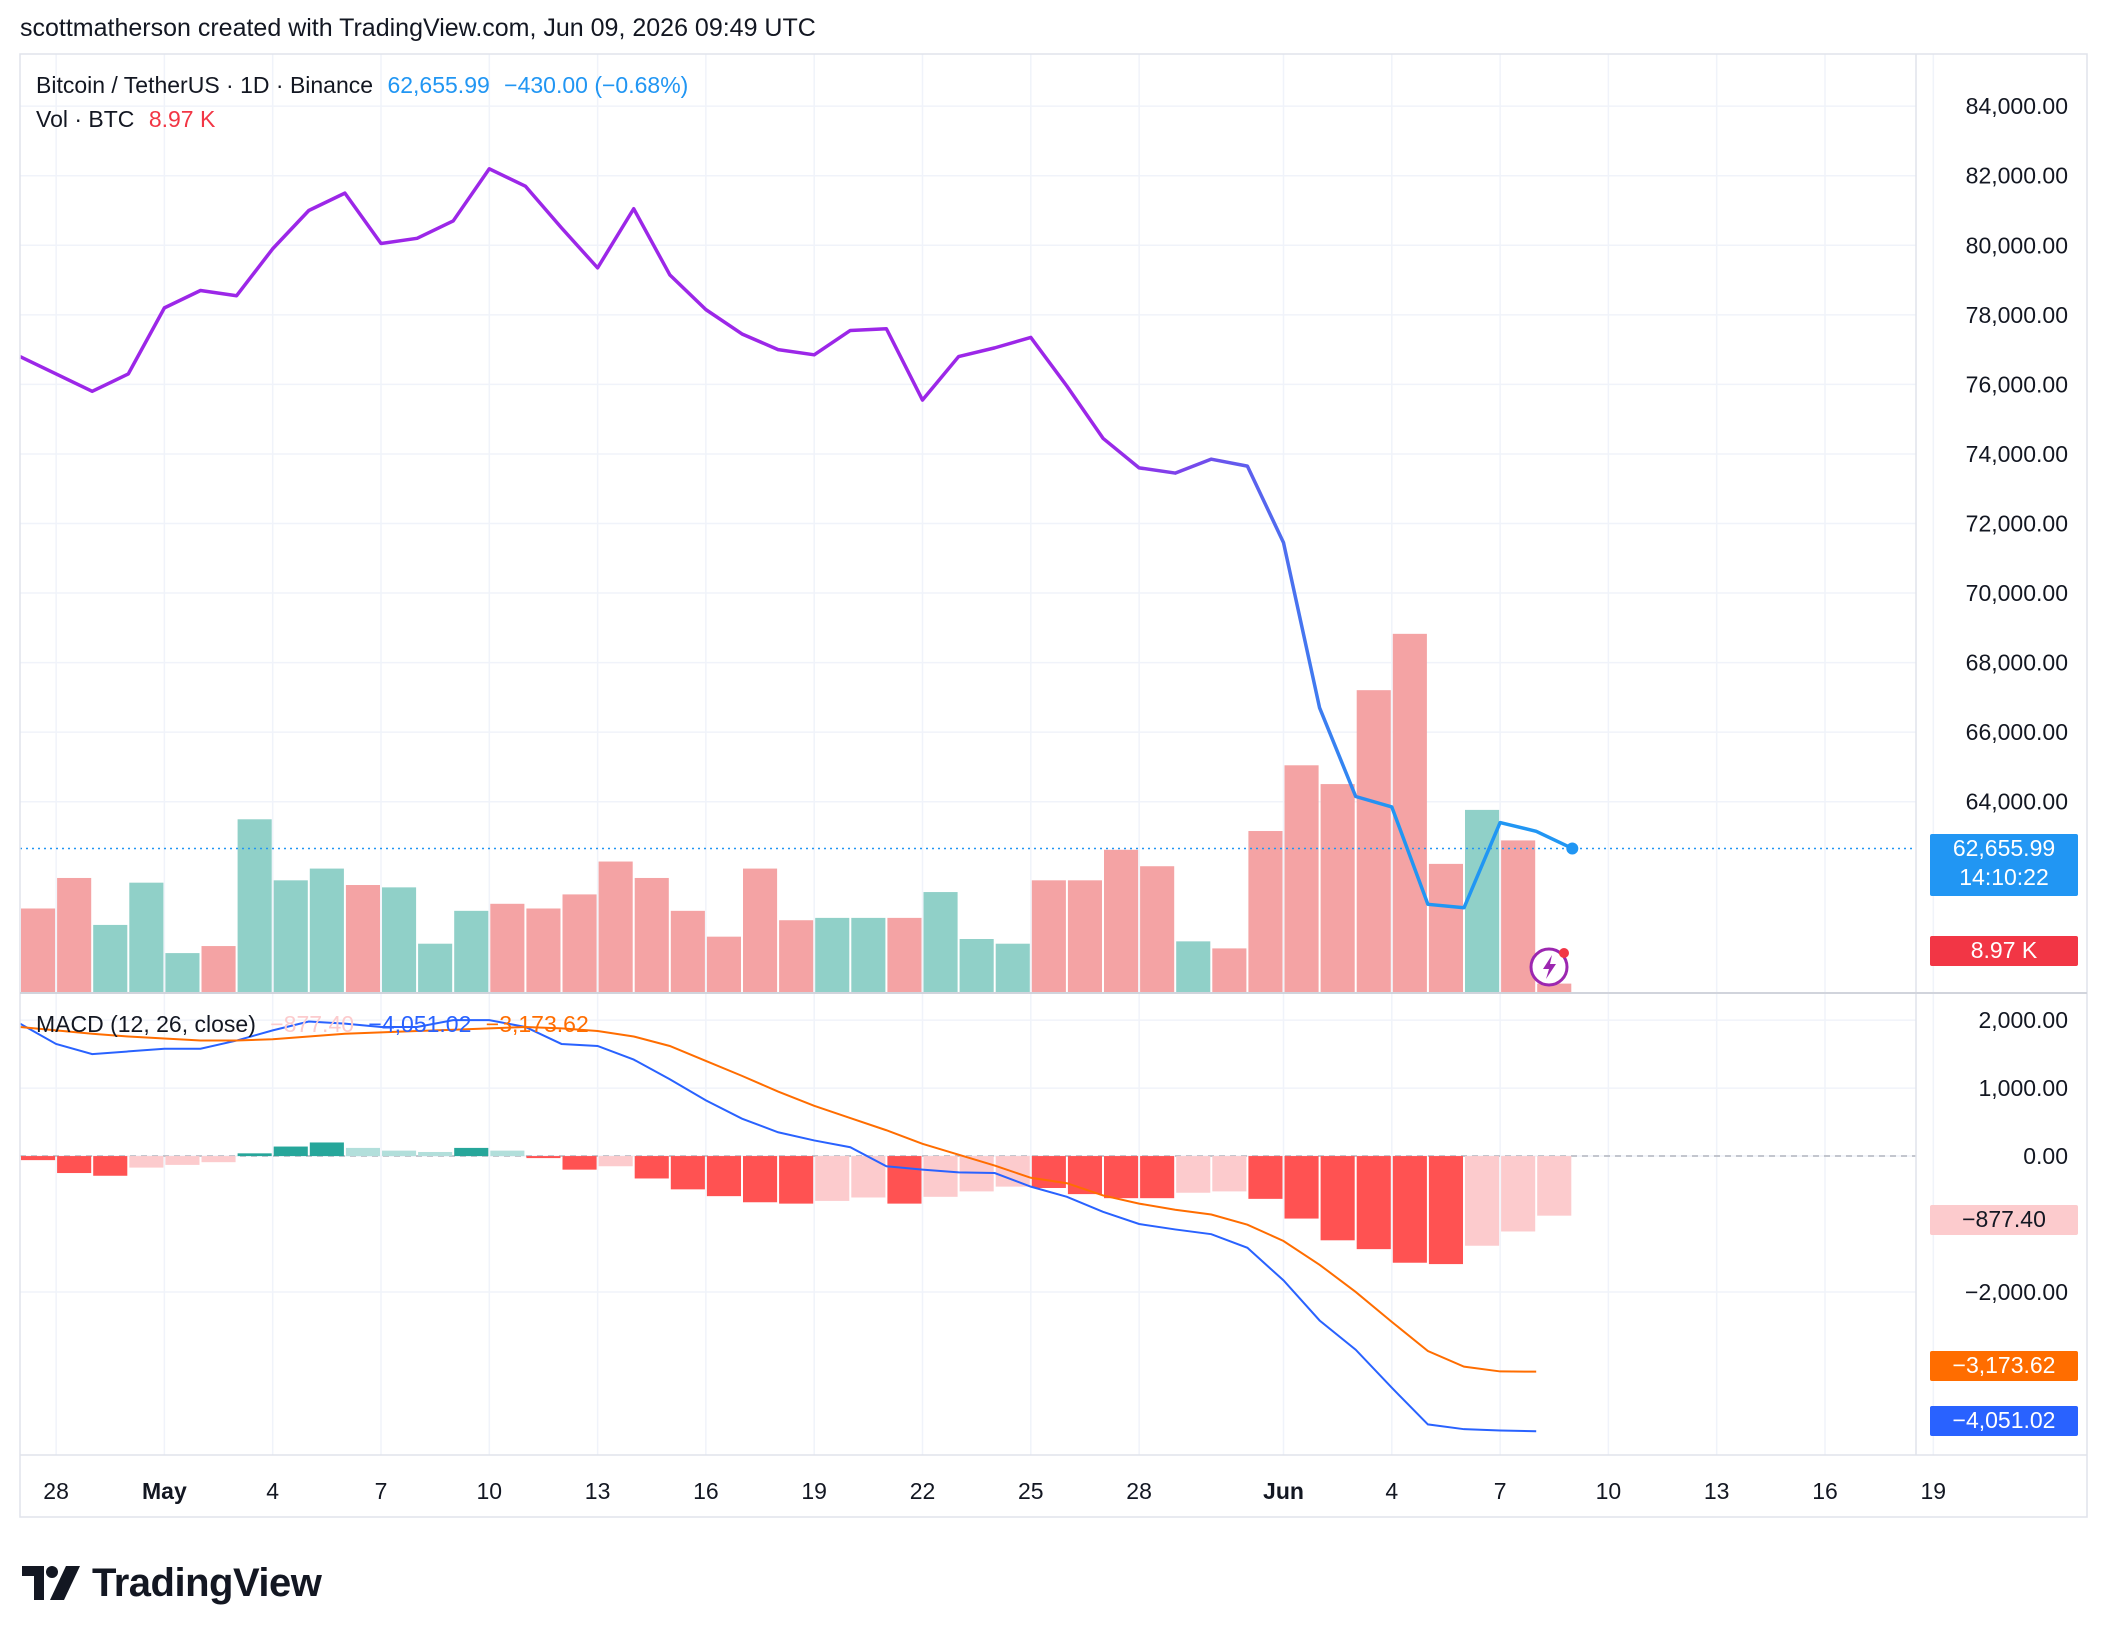  I want to click on volume-legend: Vol · BTC 8.97 K, so click(129, 119).